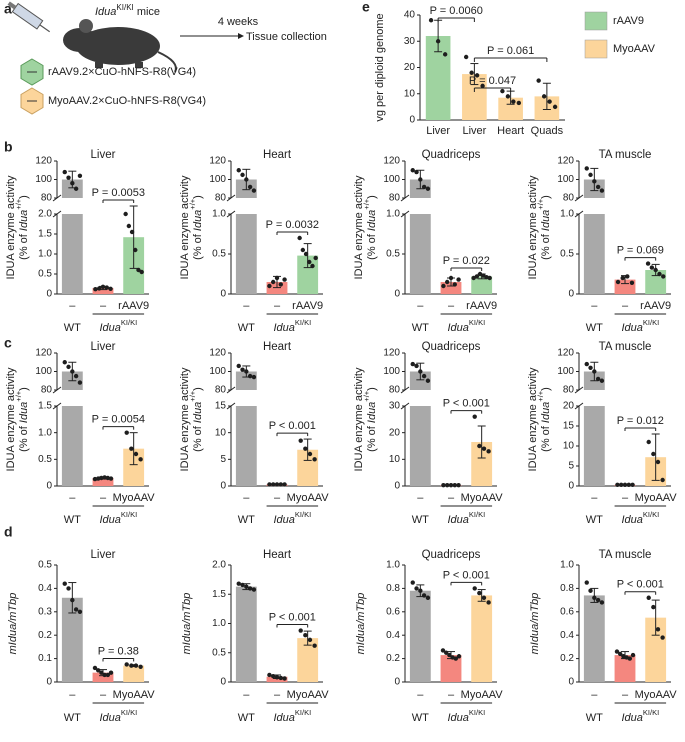  I want to click on p-value: P = 0.0054, so click(118, 420).